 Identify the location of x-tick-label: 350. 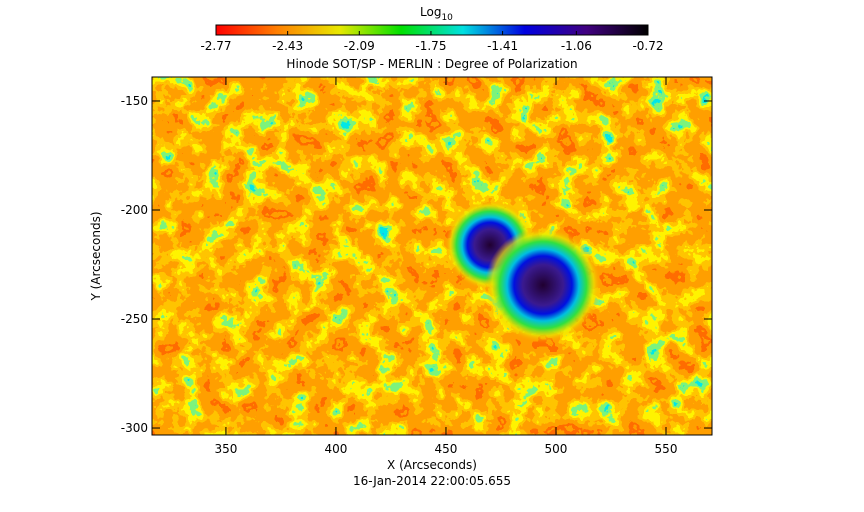
(225, 449).